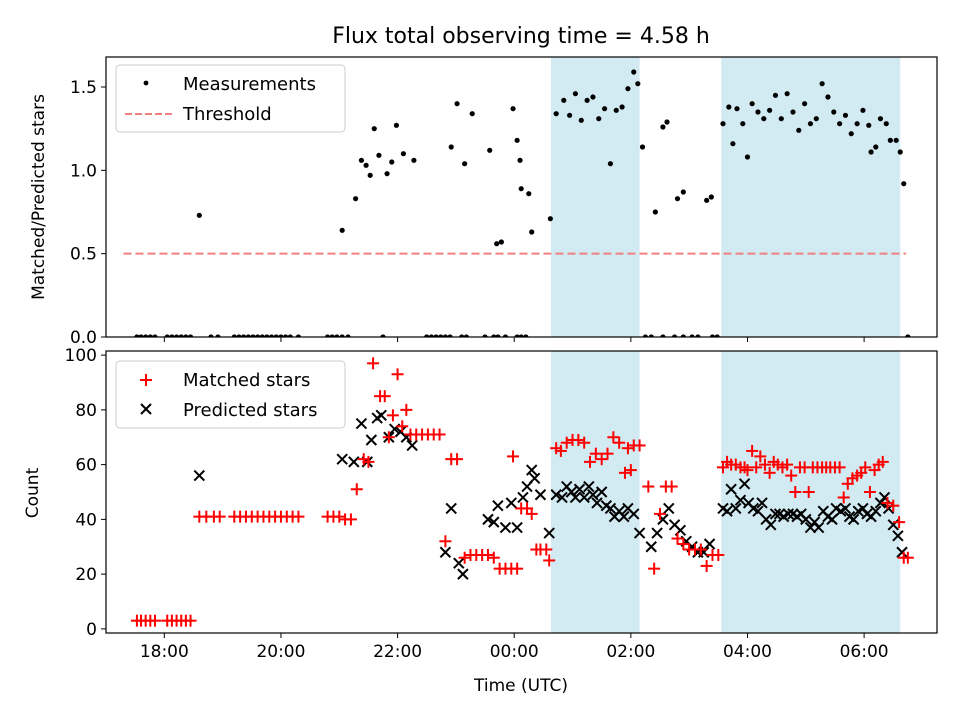 This screenshot has width=960, height=720. Describe the element at coordinates (83, 171) in the screenshot. I see `y-tick-label: 1.0` at that location.